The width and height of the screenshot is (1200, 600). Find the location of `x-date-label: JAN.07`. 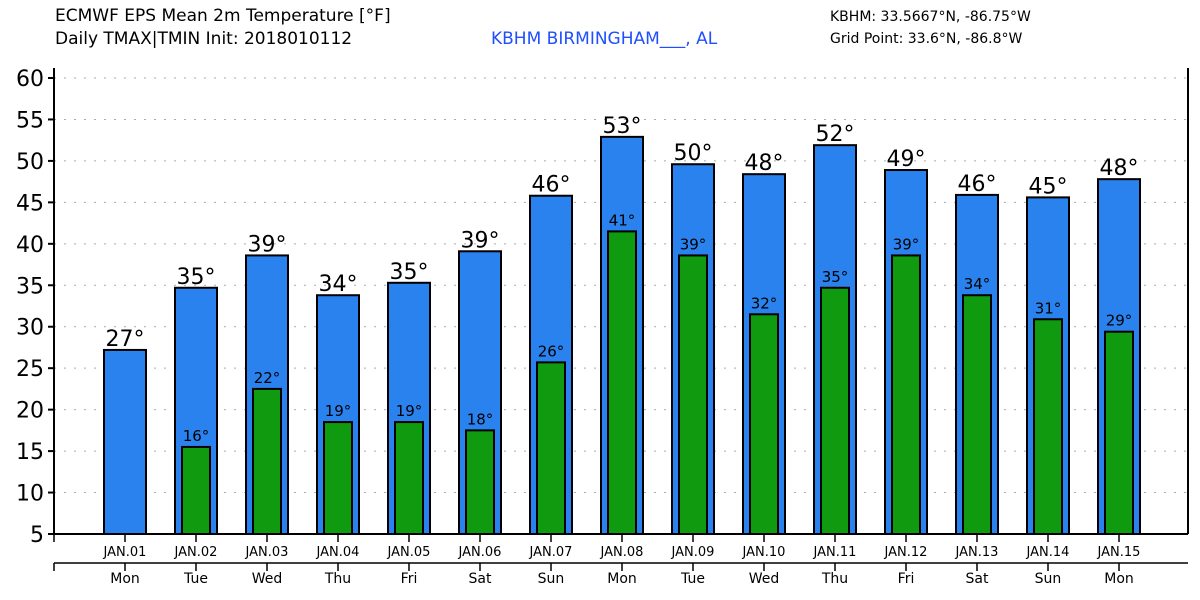

x-date-label: JAN.07 is located at coordinates (551, 552).